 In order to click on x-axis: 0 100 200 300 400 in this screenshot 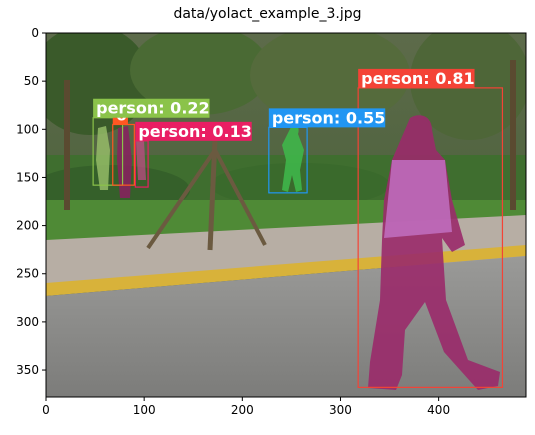, I will do `click(246, 407)`.